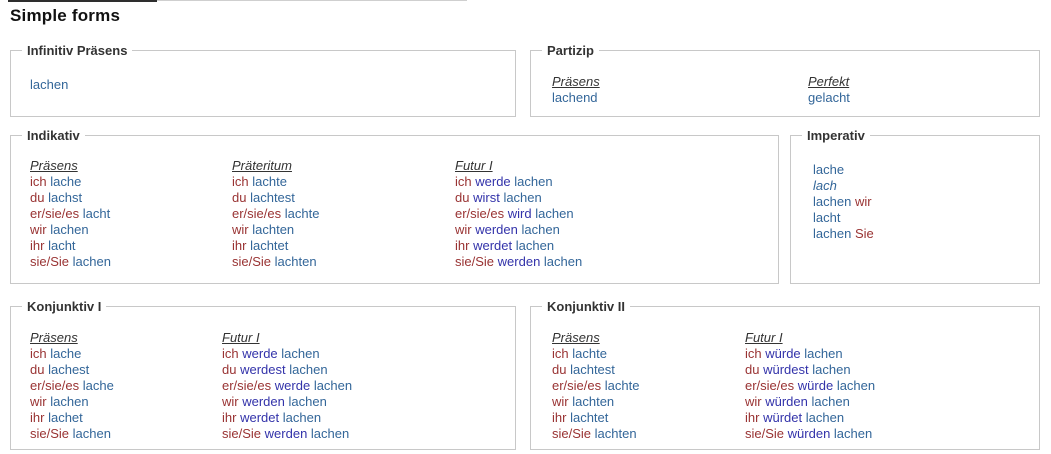 Image resolution: width=1051 pixels, height=454 pixels. What do you see at coordinates (64, 306) in the screenshot?
I see `fieldset-legend: Konjunktiv I` at bounding box center [64, 306].